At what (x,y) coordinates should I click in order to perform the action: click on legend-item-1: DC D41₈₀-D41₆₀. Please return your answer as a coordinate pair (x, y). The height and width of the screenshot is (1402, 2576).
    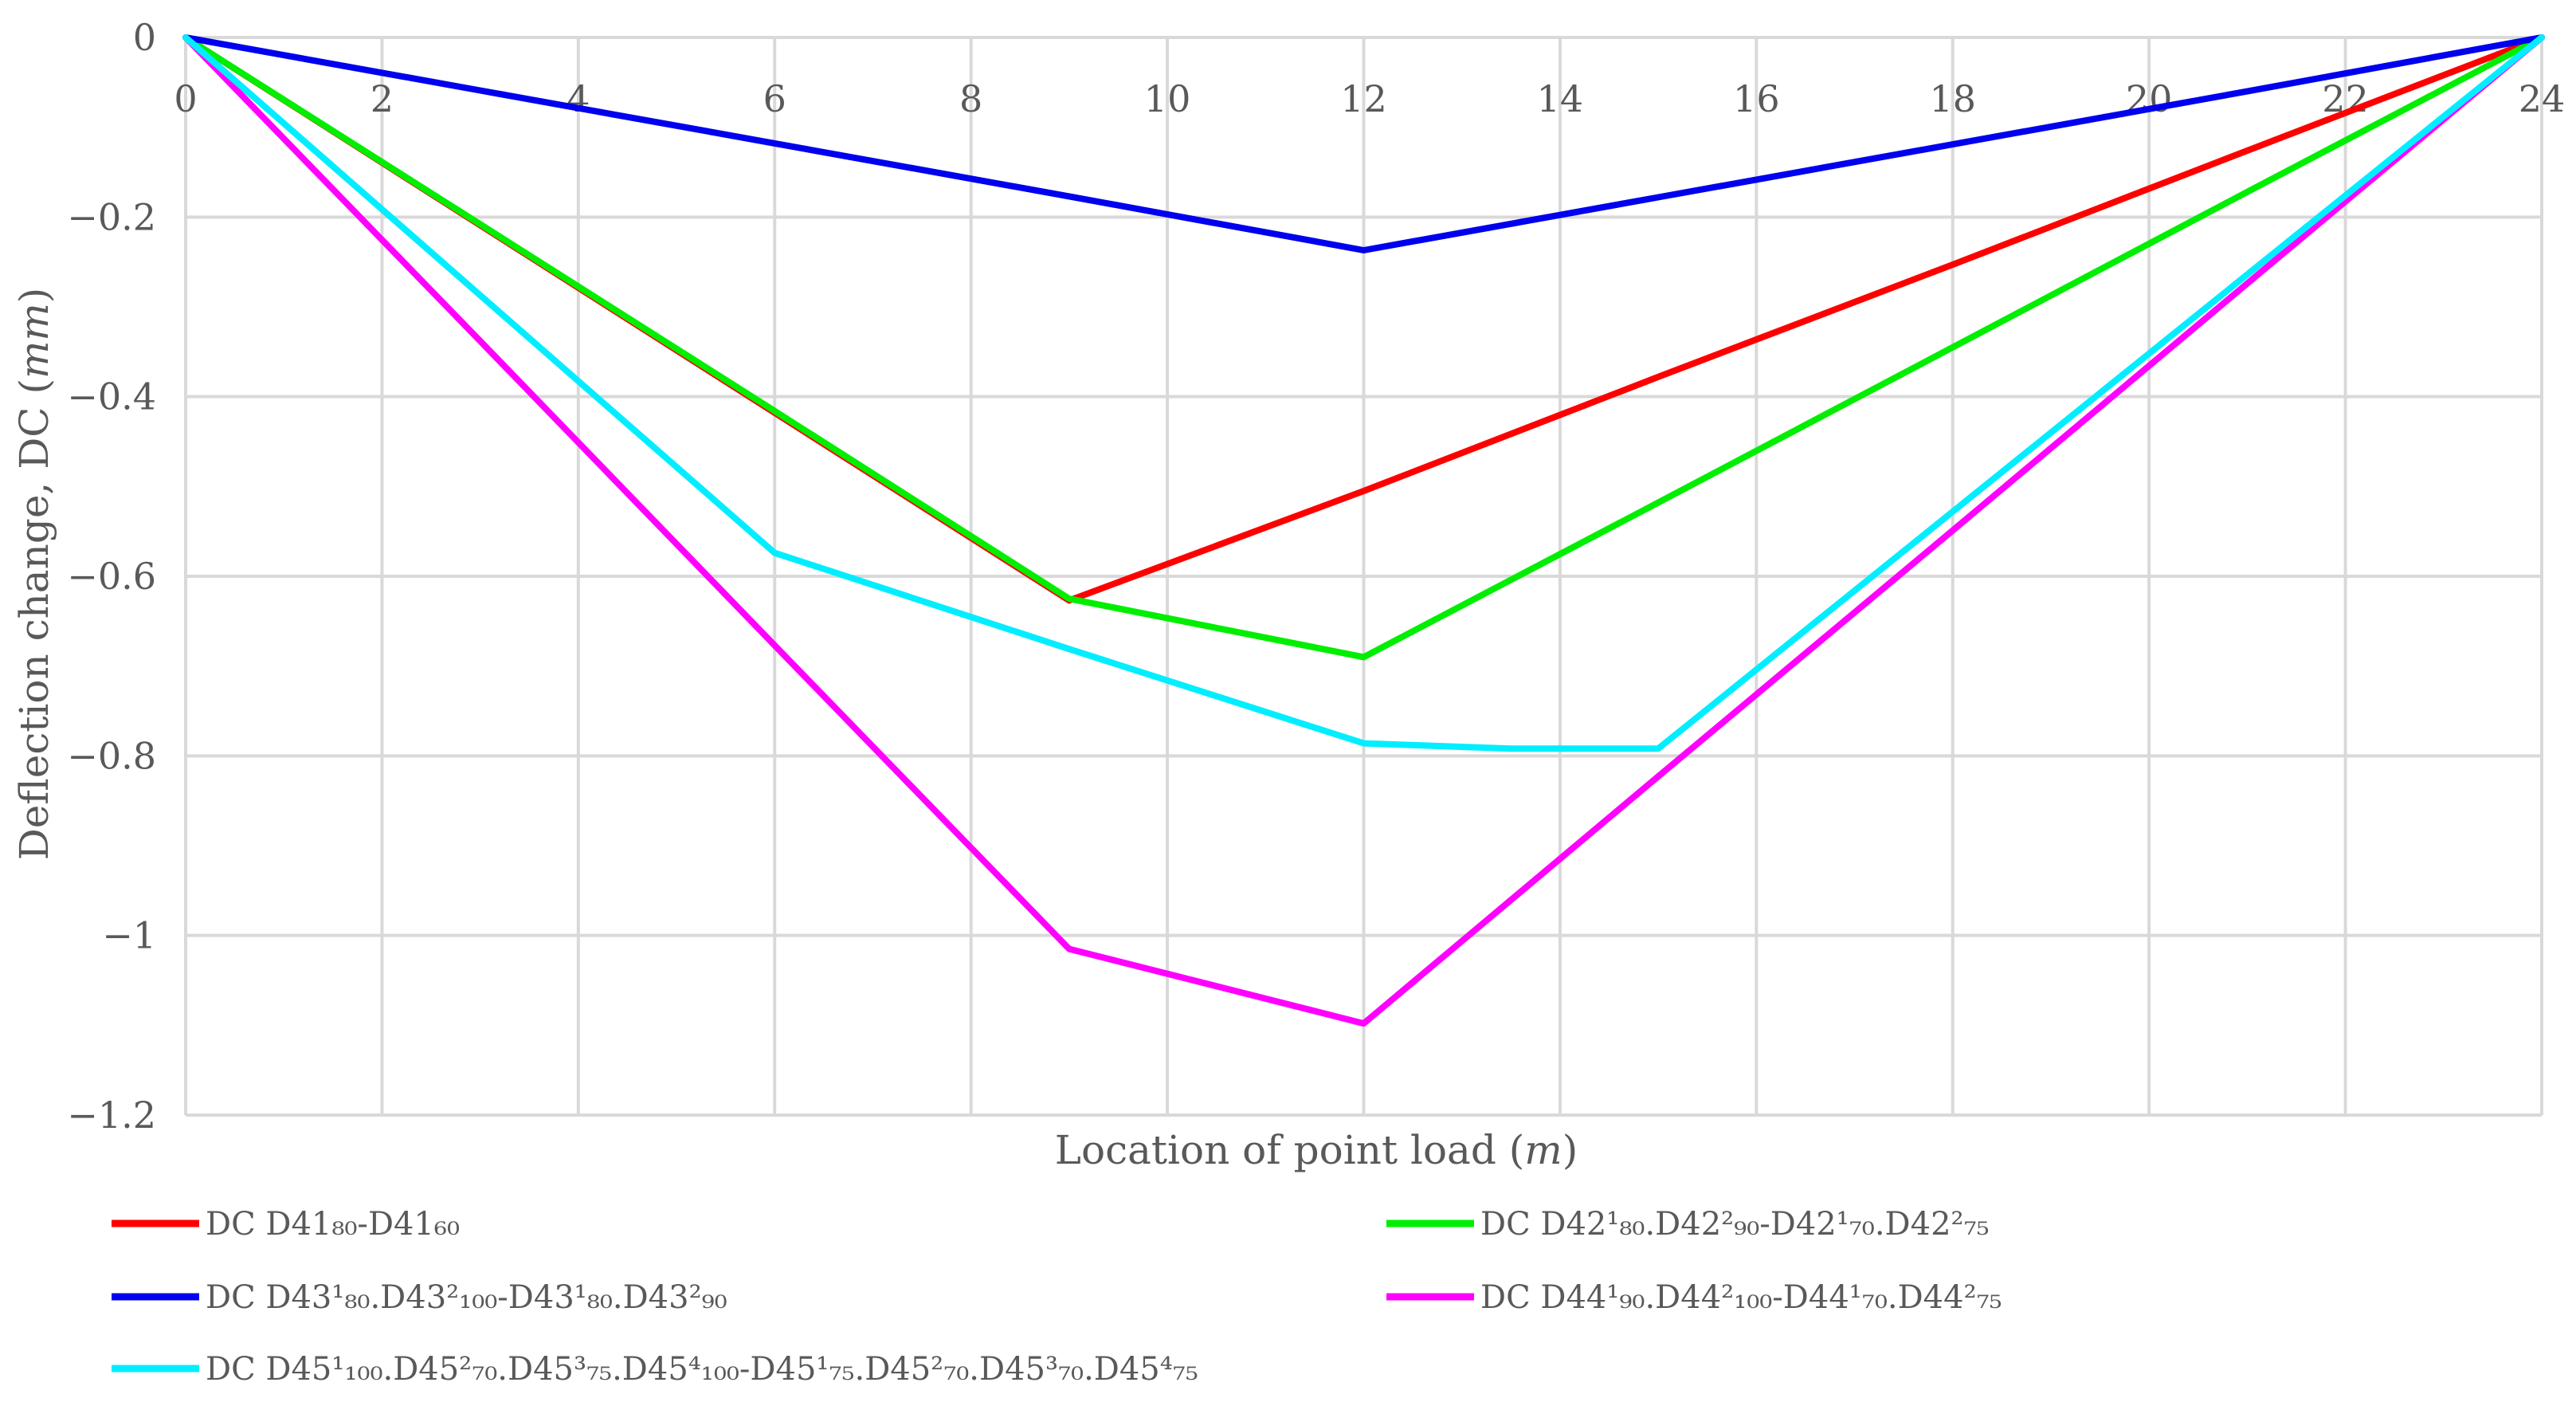
    Looking at the image, I should click on (286, 1224).